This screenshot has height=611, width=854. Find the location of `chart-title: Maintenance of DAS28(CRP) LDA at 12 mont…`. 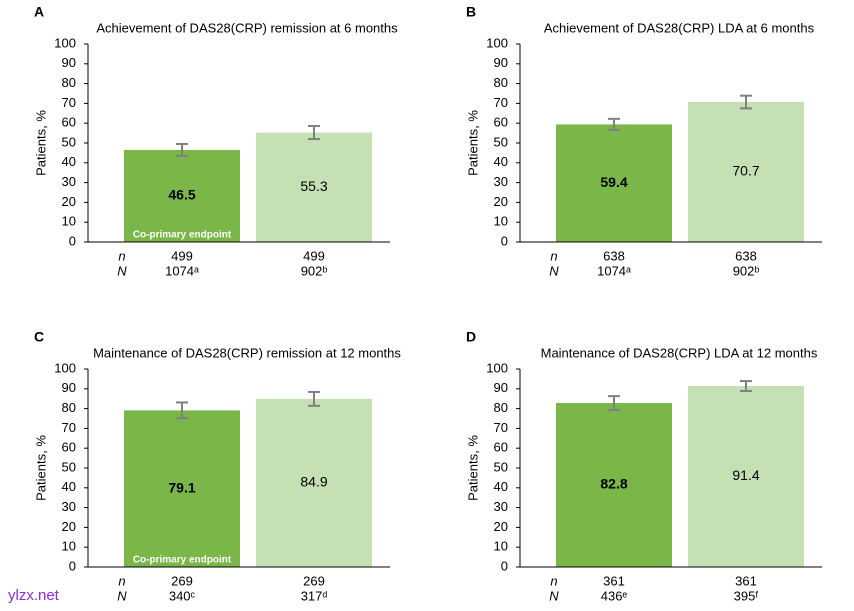

chart-title: Maintenance of DAS28(CRP) LDA at 12 mont… is located at coordinates (679, 352).